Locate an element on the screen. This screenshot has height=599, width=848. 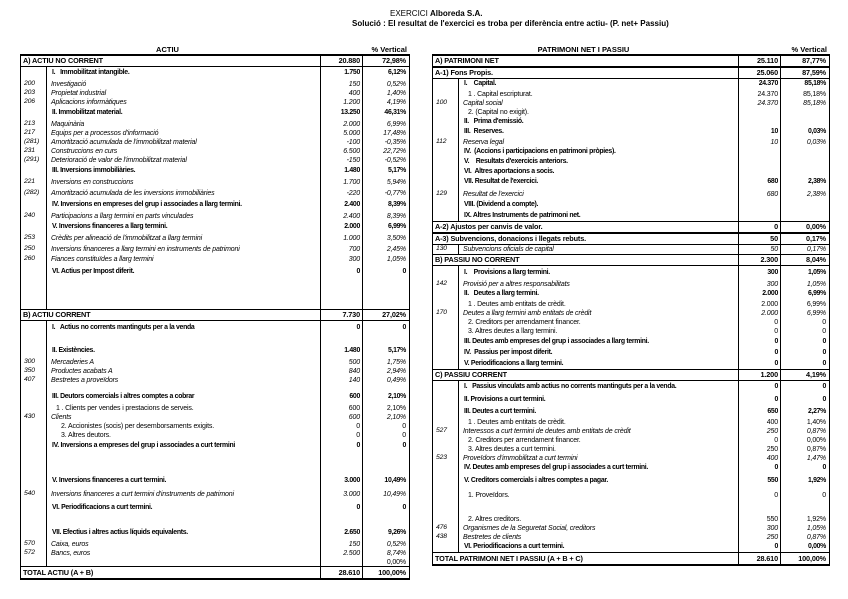
amount-cell: 1.000 is located at coordinates (342, 238).